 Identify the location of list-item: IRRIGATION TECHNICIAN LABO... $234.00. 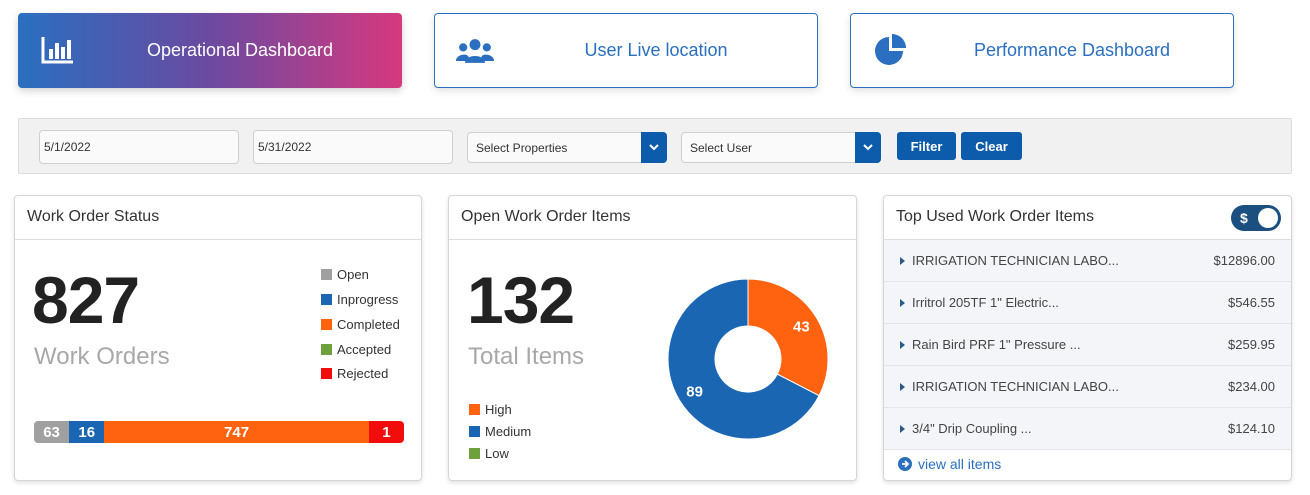
(1087, 387).